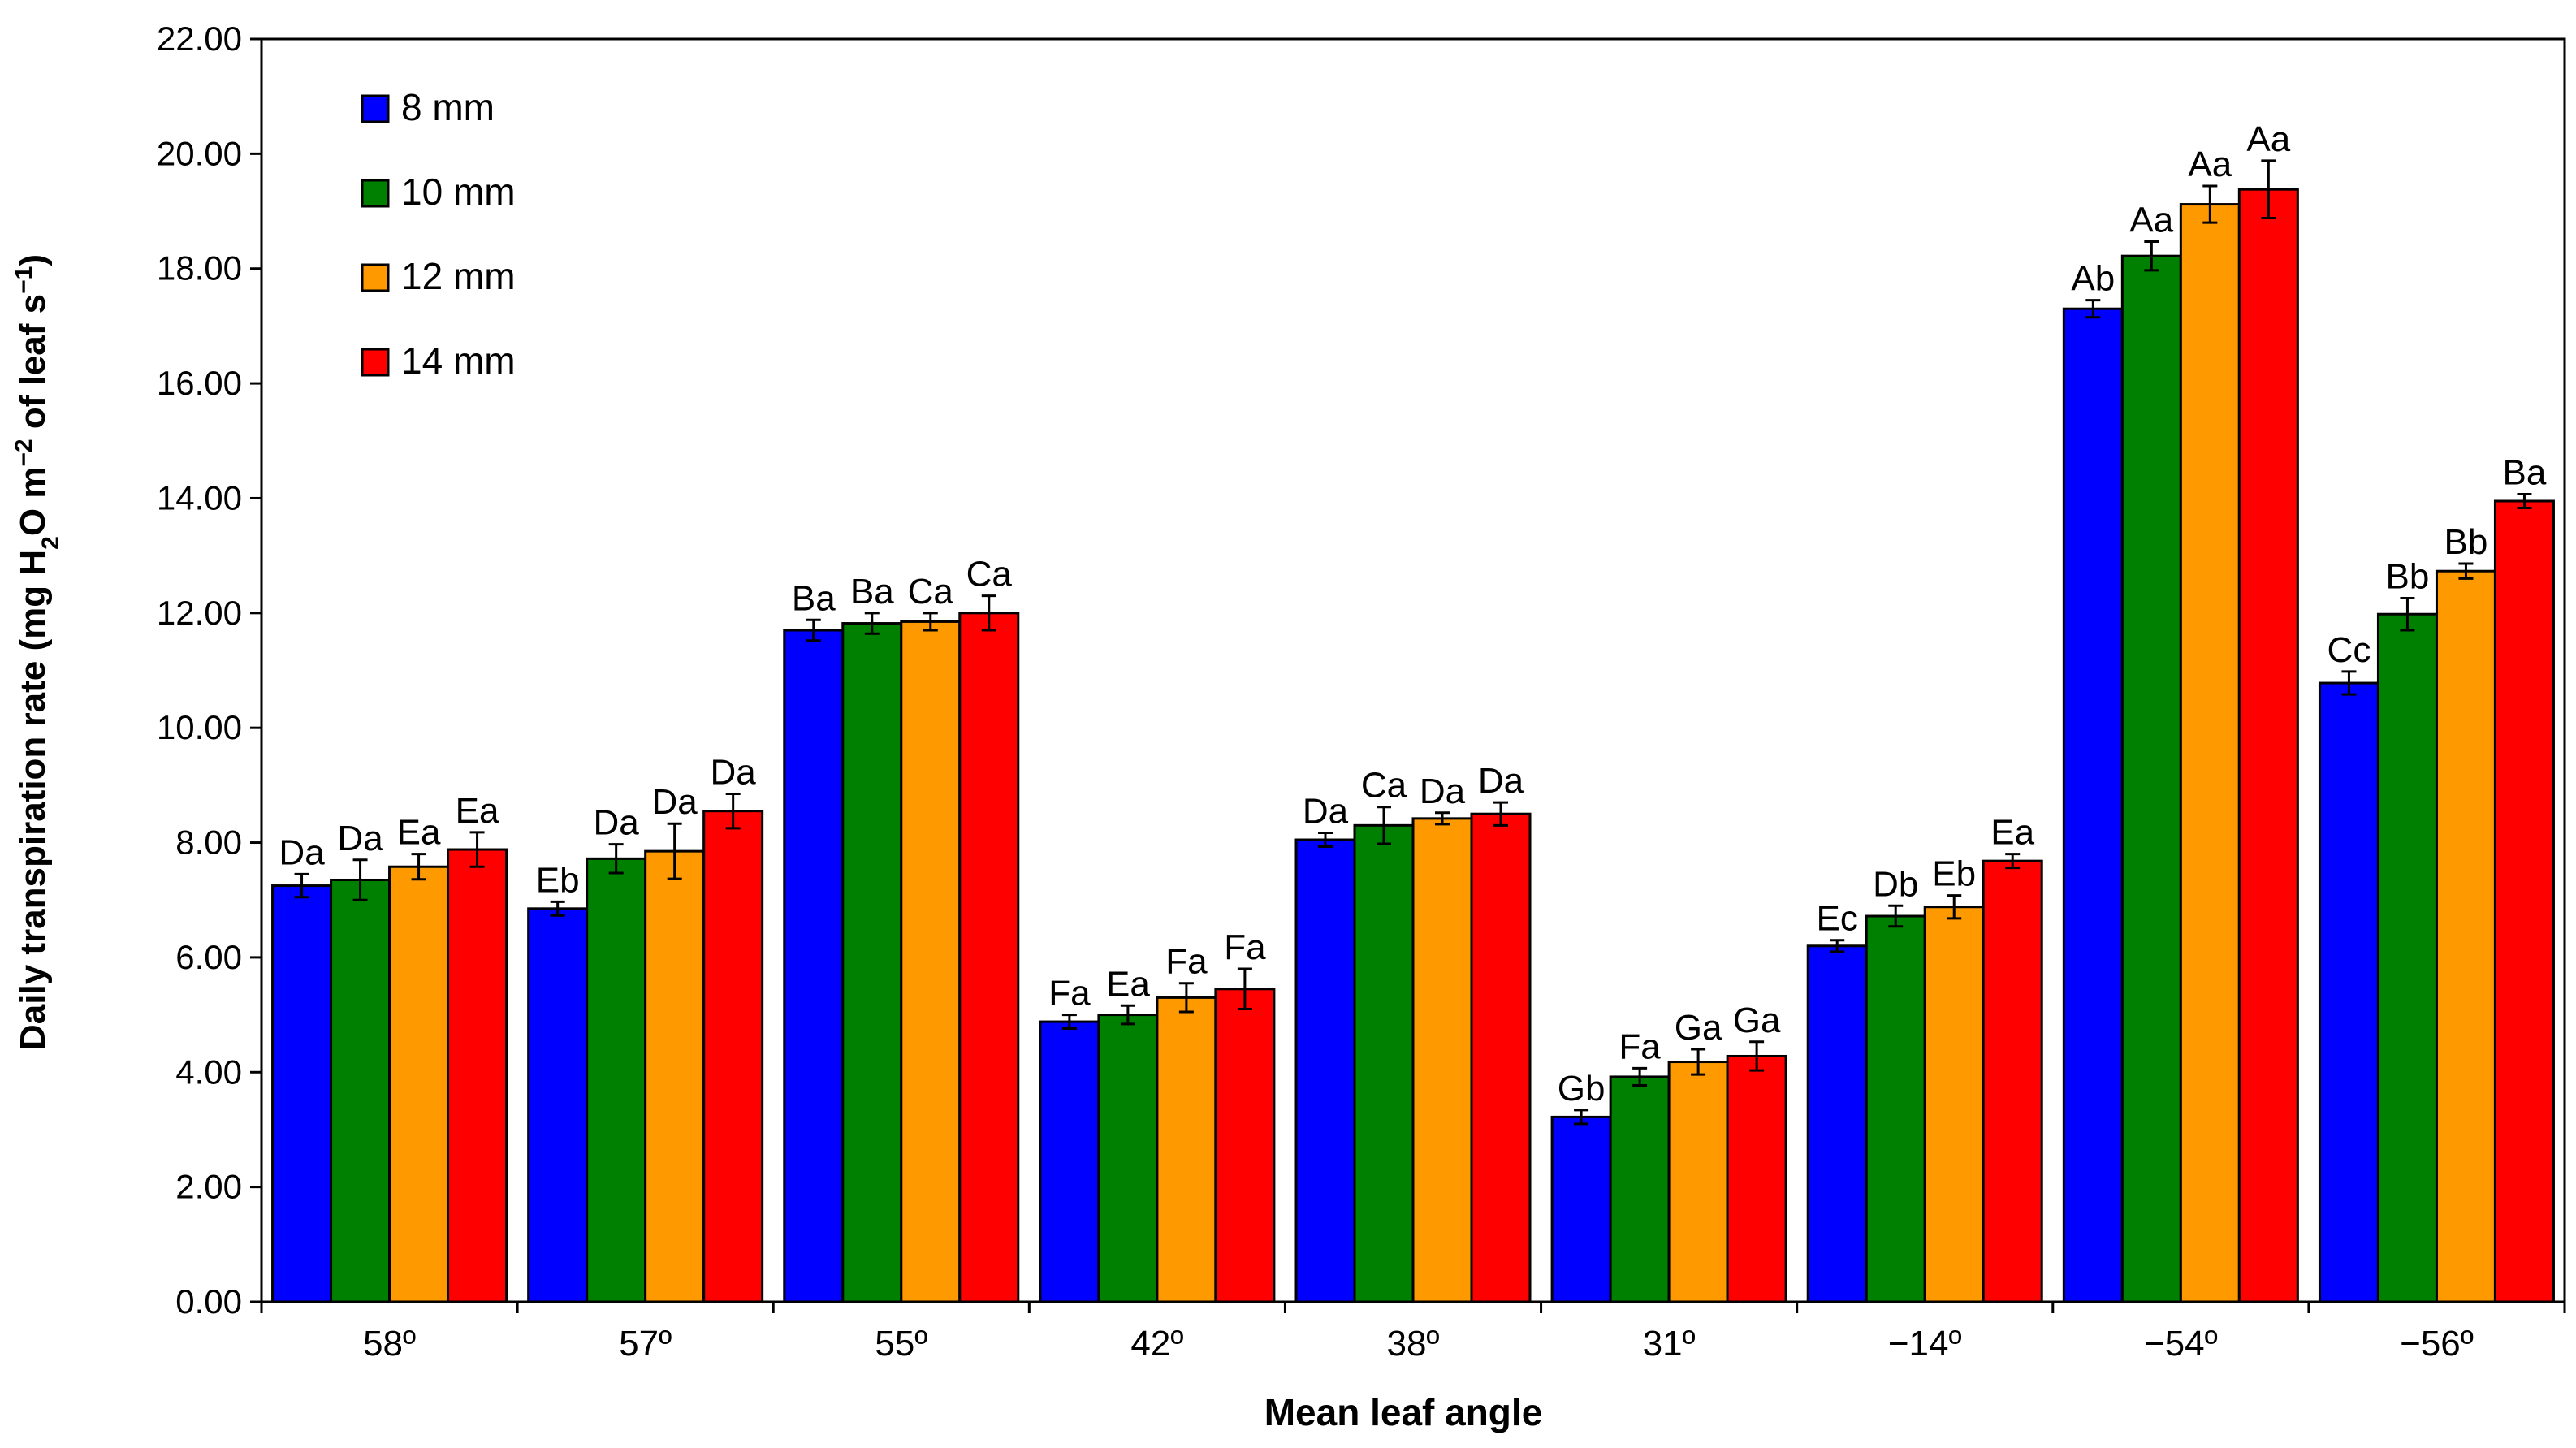  I want to click on x-tick-label: −54º, so click(2181, 1344).